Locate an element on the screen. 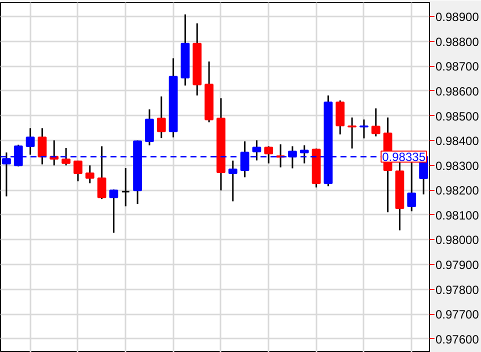  y-tick-label: 0.98100 is located at coordinates (458, 215).